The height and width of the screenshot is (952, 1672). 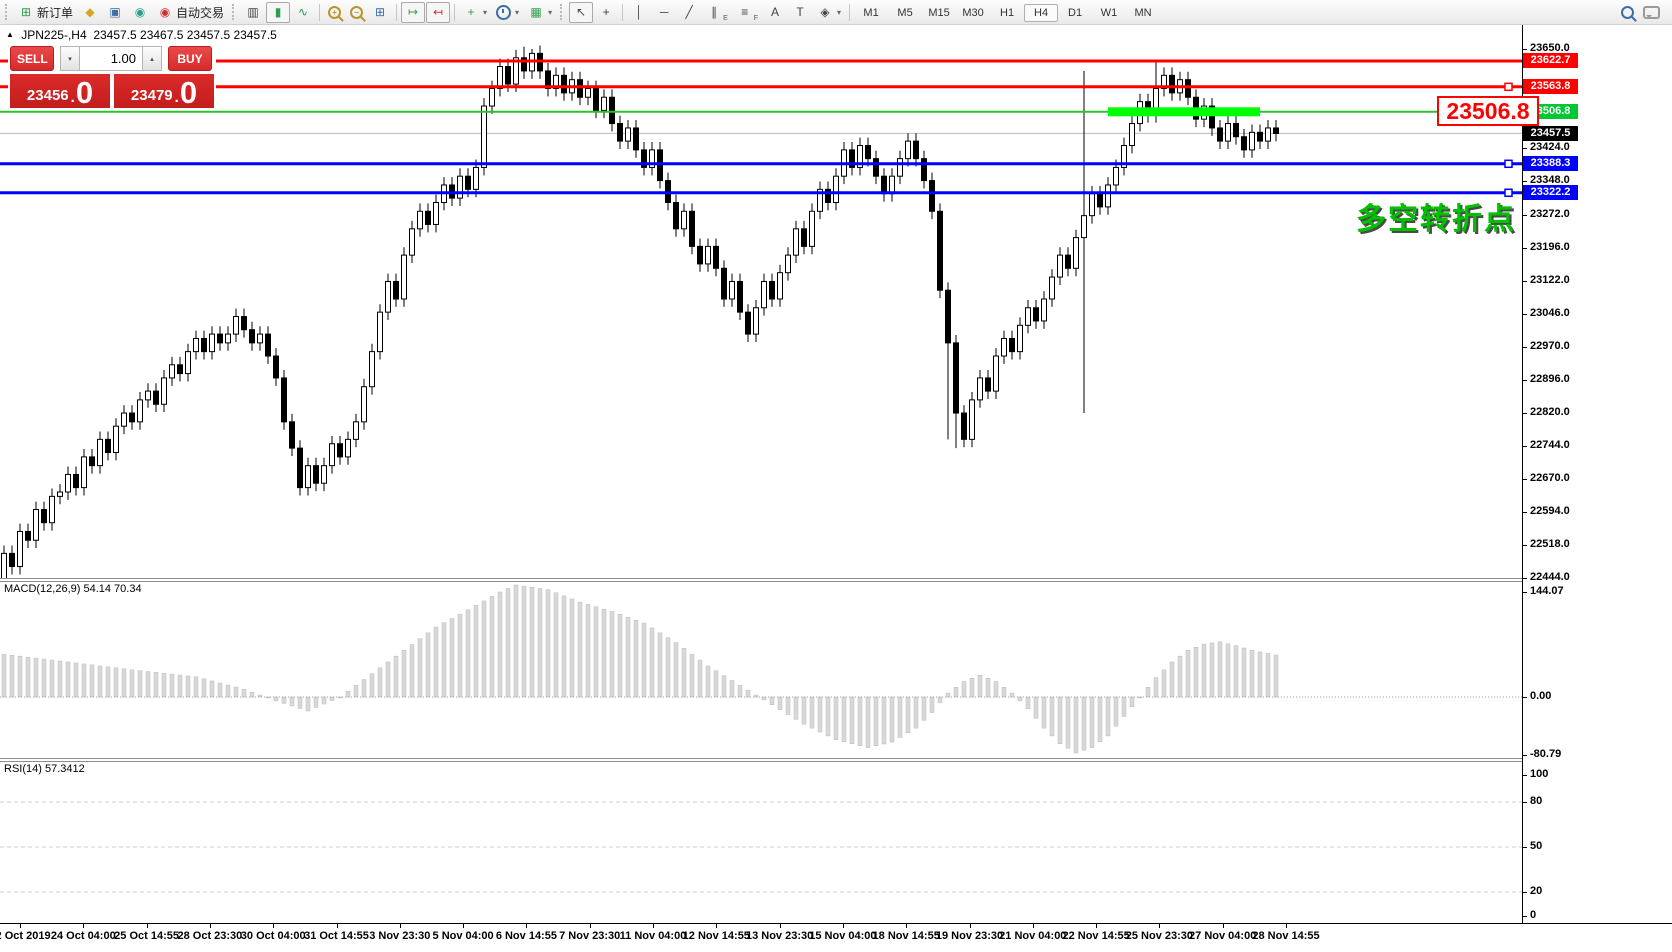 I want to click on new-order-icon: ⊞, so click(x=26, y=12).